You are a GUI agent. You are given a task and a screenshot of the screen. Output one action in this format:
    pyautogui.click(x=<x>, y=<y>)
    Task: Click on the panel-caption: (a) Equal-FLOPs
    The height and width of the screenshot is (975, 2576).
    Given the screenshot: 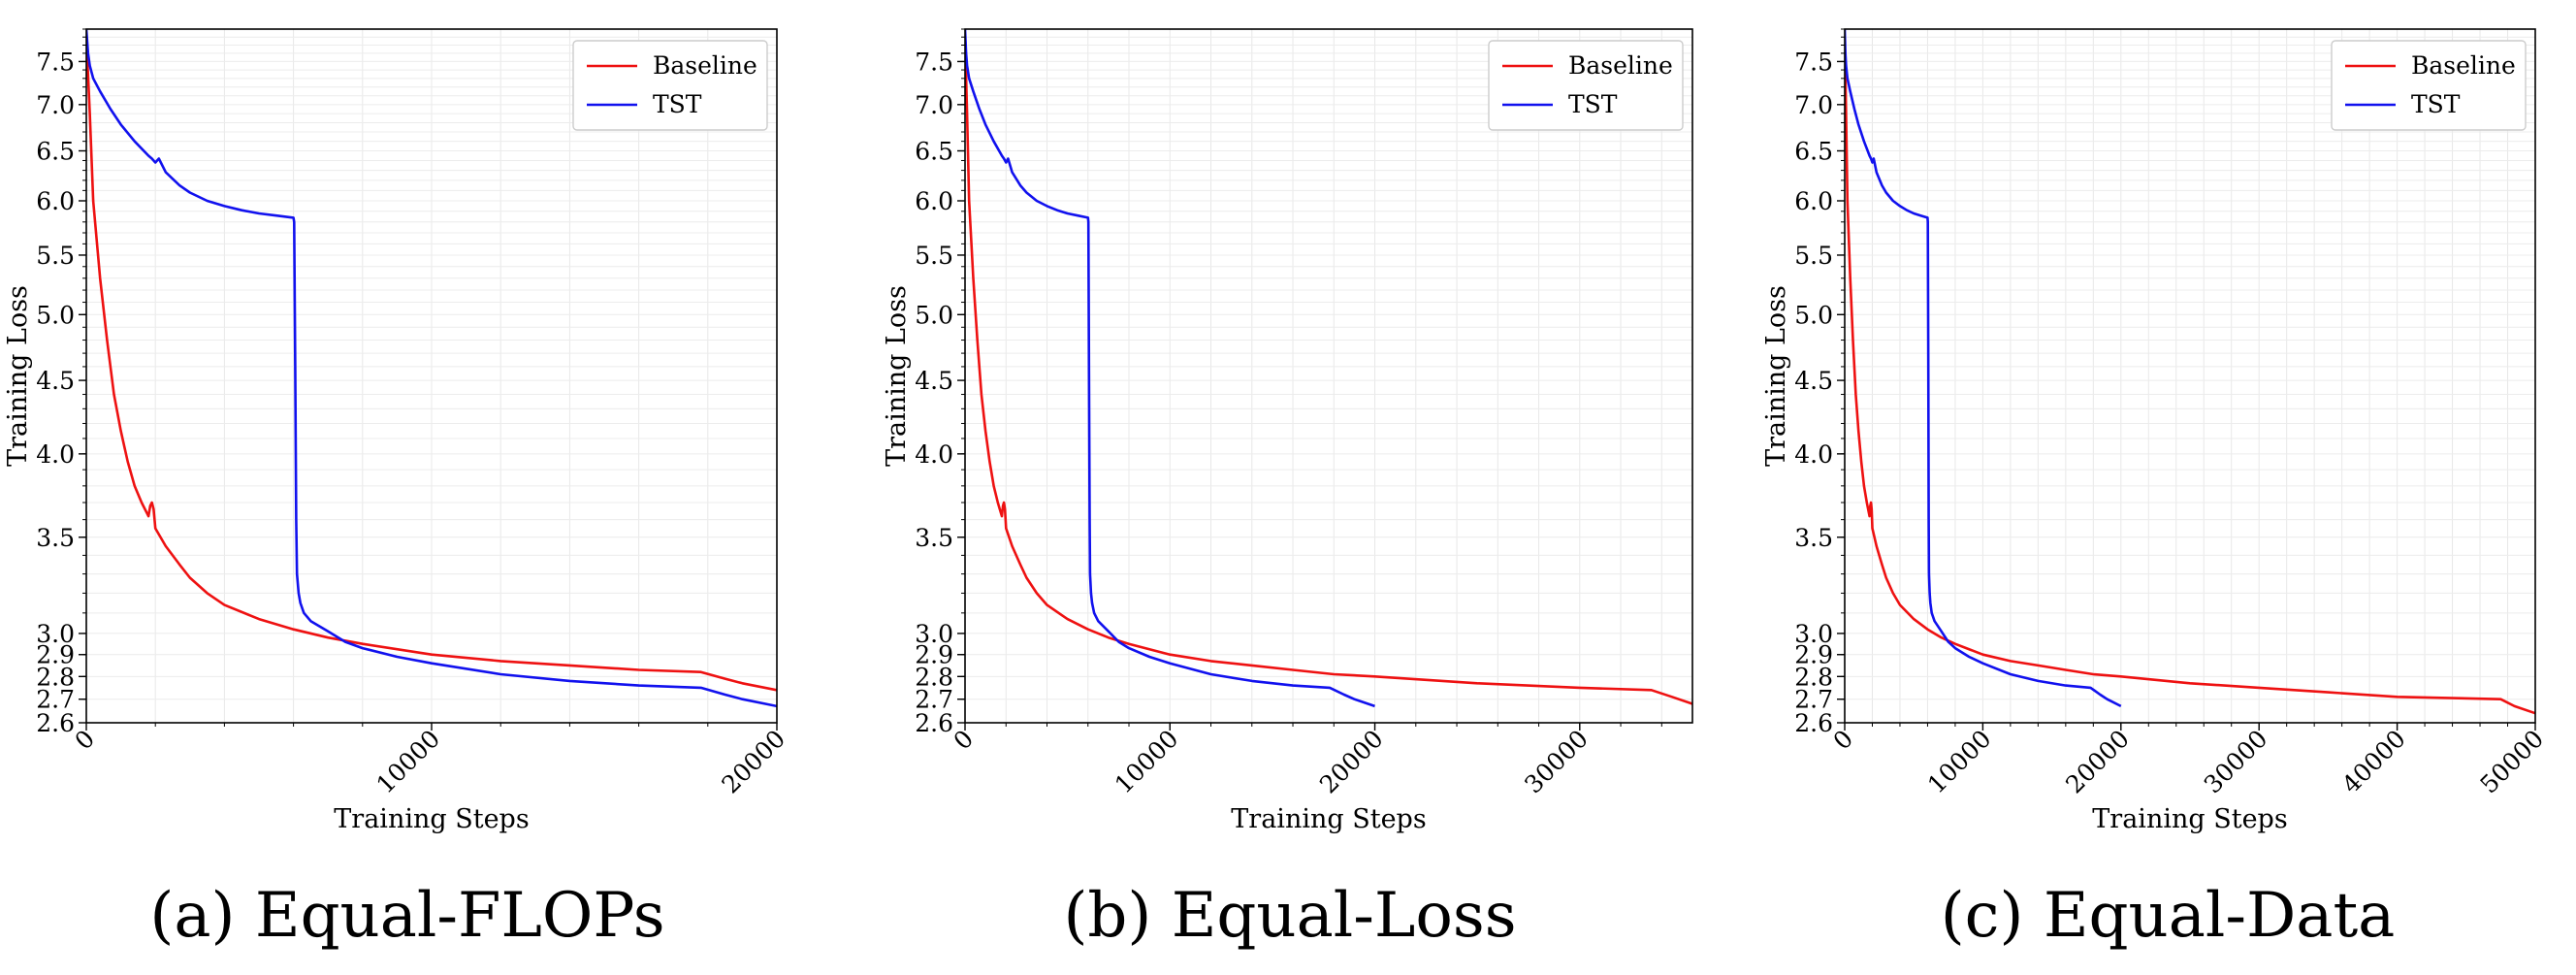 What is the action you would take?
    pyautogui.click(x=406, y=916)
    